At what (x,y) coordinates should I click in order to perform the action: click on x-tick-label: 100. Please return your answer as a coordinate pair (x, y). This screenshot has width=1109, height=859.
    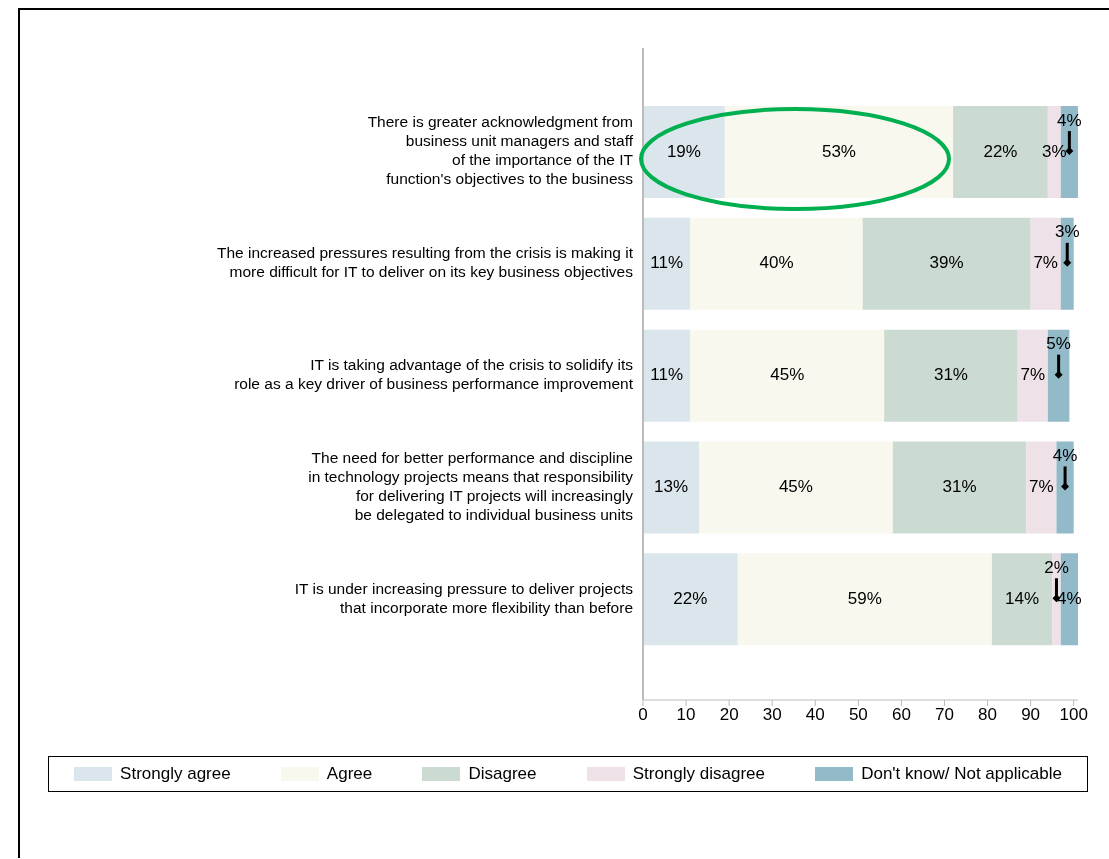
    Looking at the image, I should click on (1073, 715).